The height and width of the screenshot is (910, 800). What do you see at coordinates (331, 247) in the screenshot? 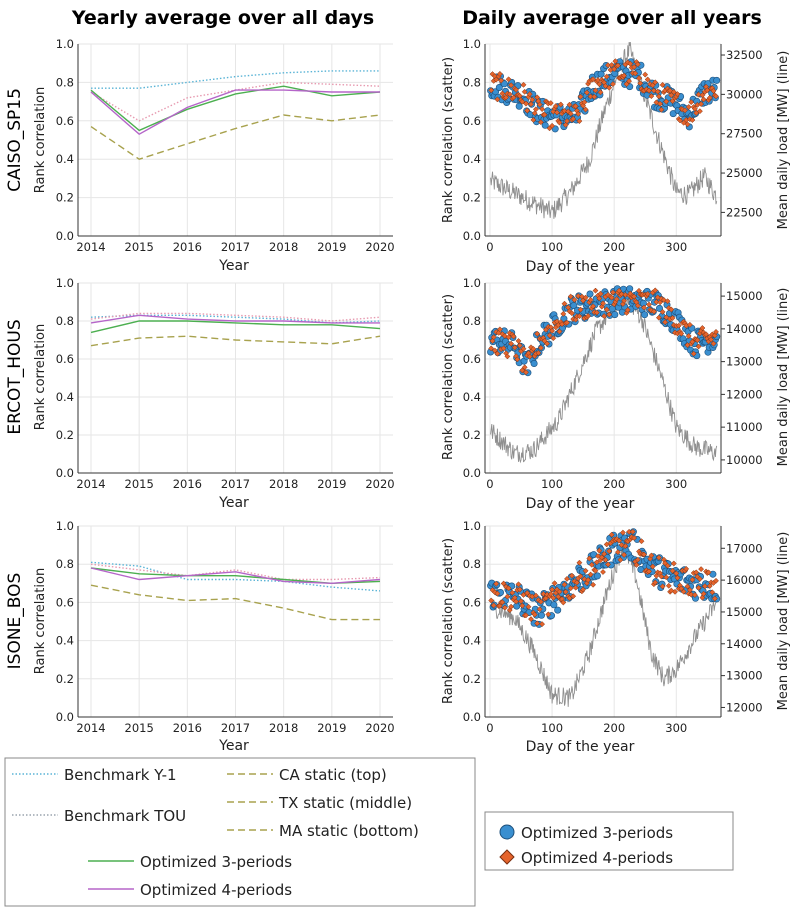
I see `x-tick-label: 2019` at bounding box center [331, 247].